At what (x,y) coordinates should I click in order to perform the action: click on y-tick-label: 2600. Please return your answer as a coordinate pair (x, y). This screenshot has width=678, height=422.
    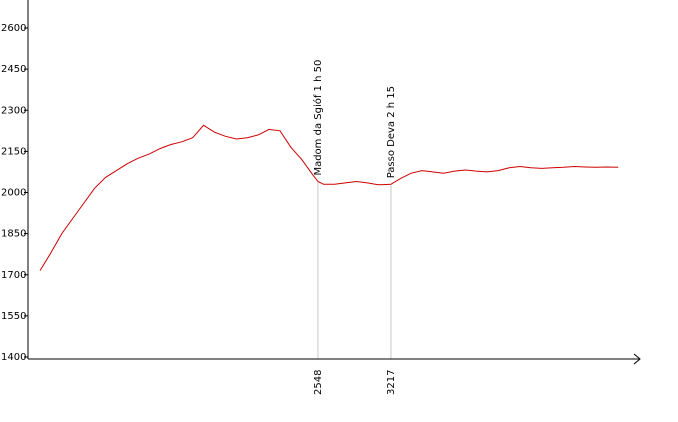
    Looking at the image, I should click on (13, 28).